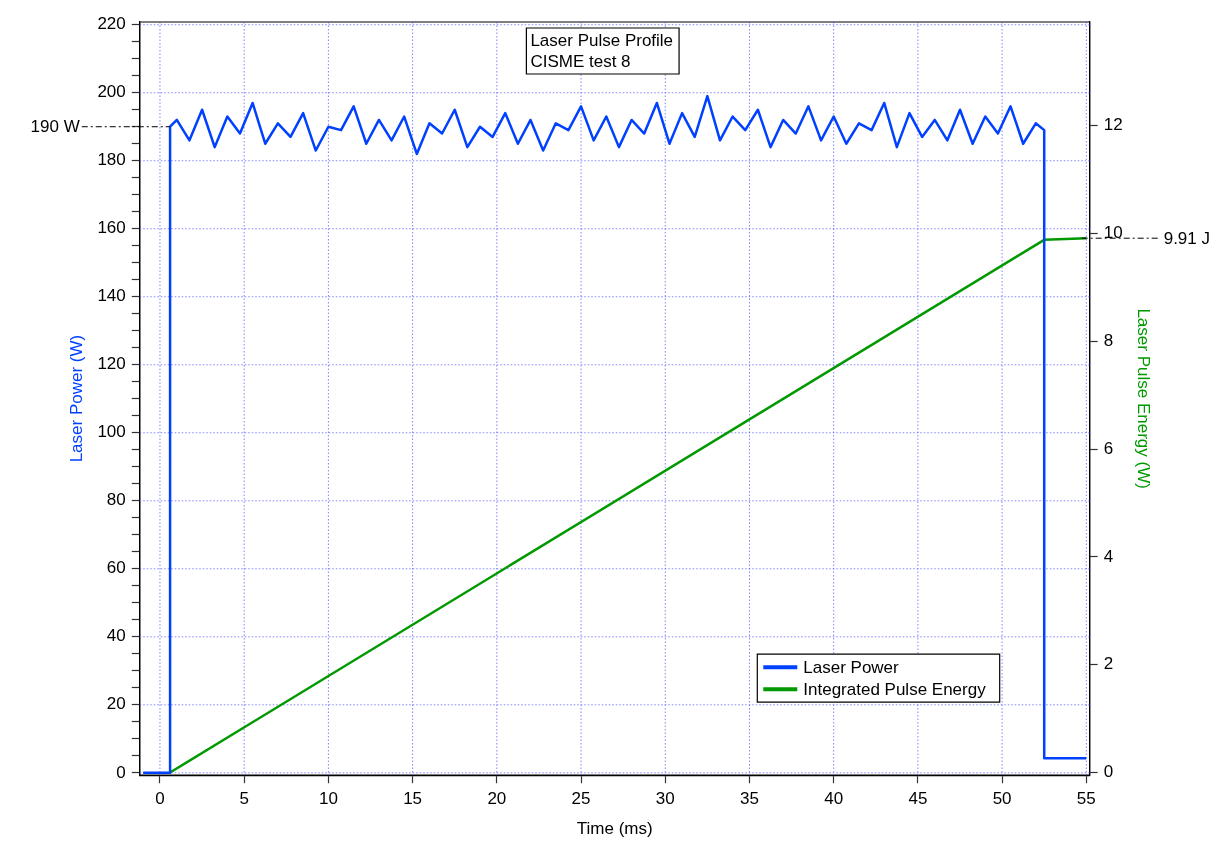 The height and width of the screenshot is (846, 1225). Describe the element at coordinates (116, 500) in the screenshot. I see `y-tick-label: 80` at that location.